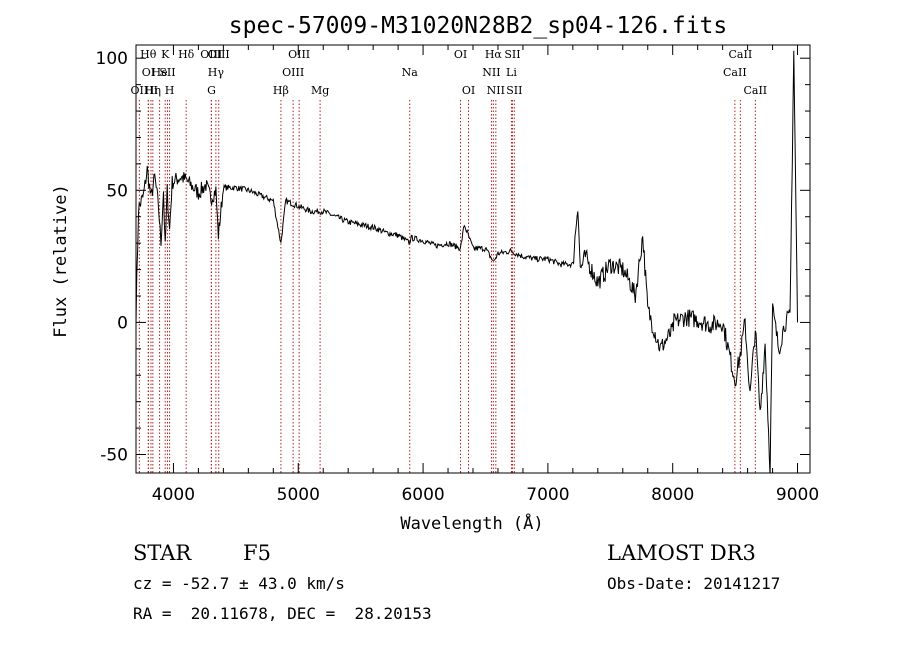 This screenshot has height=649, width=900. I want to click on x-axis-label: Wavelength (Å), so click(471, 523).